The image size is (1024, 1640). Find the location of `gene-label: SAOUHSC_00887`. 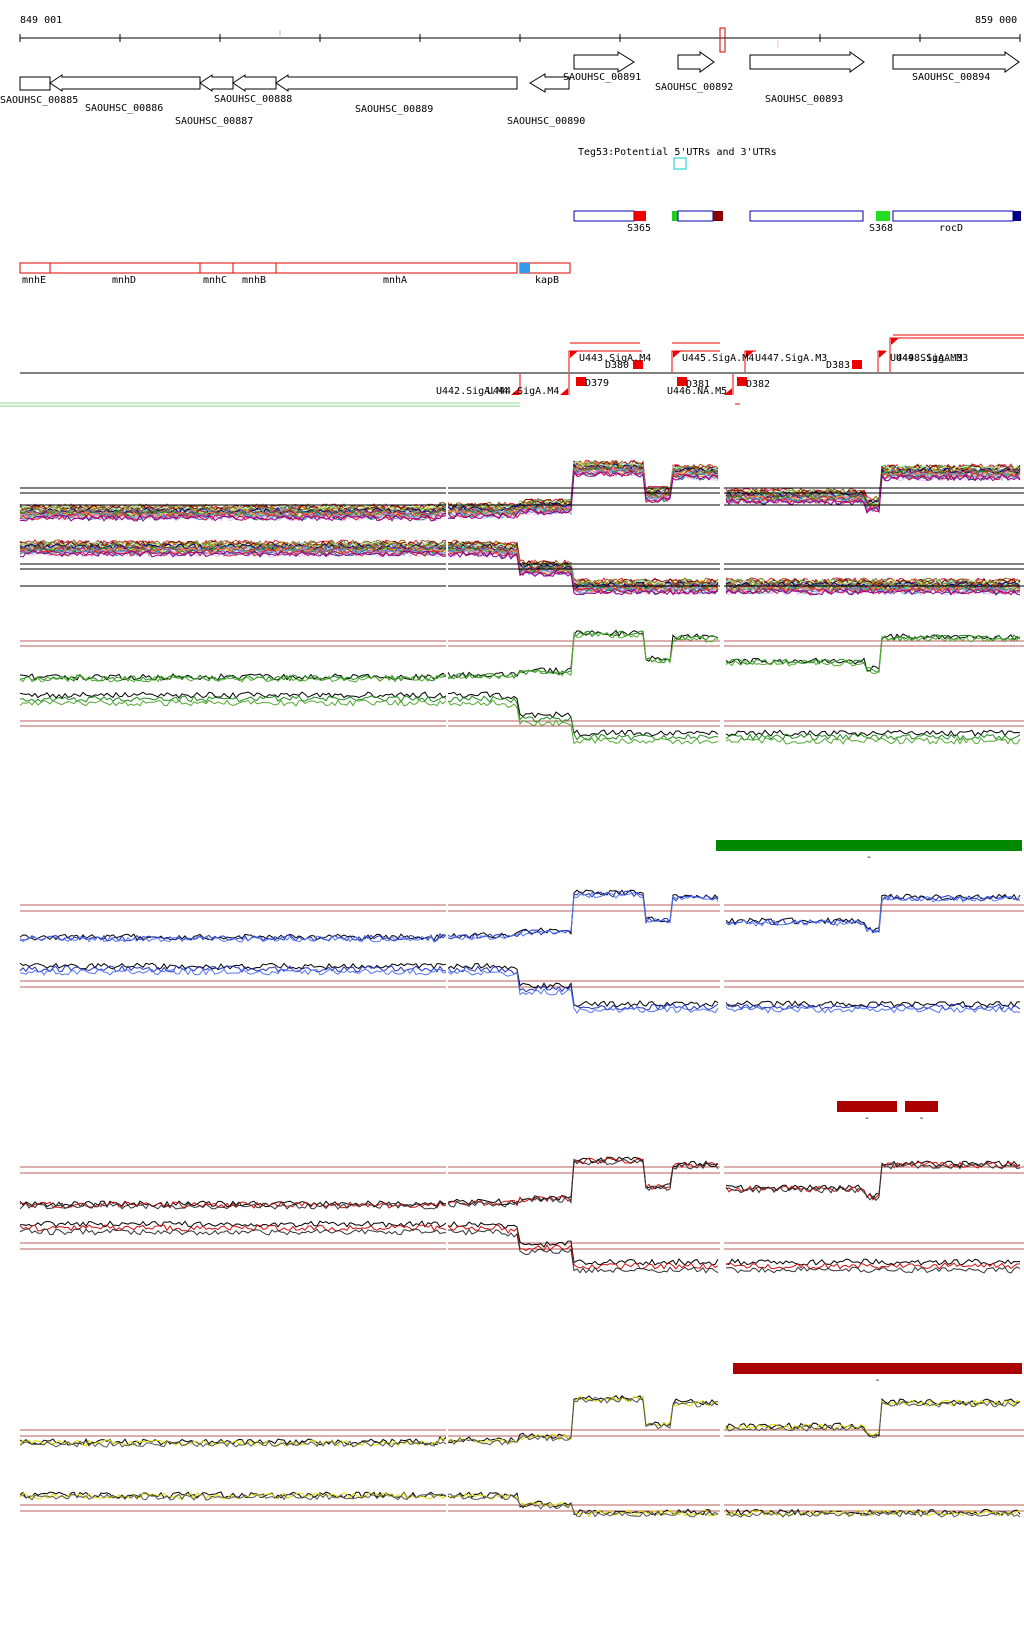

gene-label: SAOUHSC_00887 is located at coordinates (214, 121).